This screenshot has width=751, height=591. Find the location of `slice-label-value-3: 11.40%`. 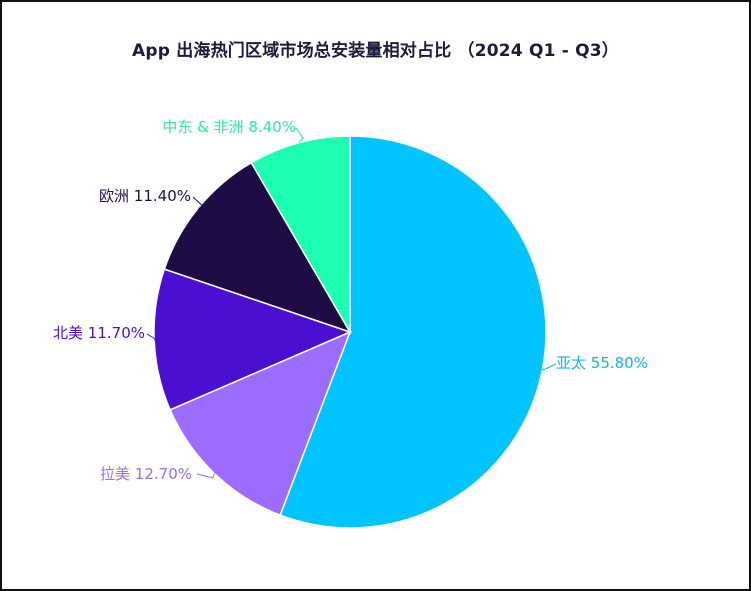

slice-label-value-3: 11.40% is located at coordinates (162, 196).